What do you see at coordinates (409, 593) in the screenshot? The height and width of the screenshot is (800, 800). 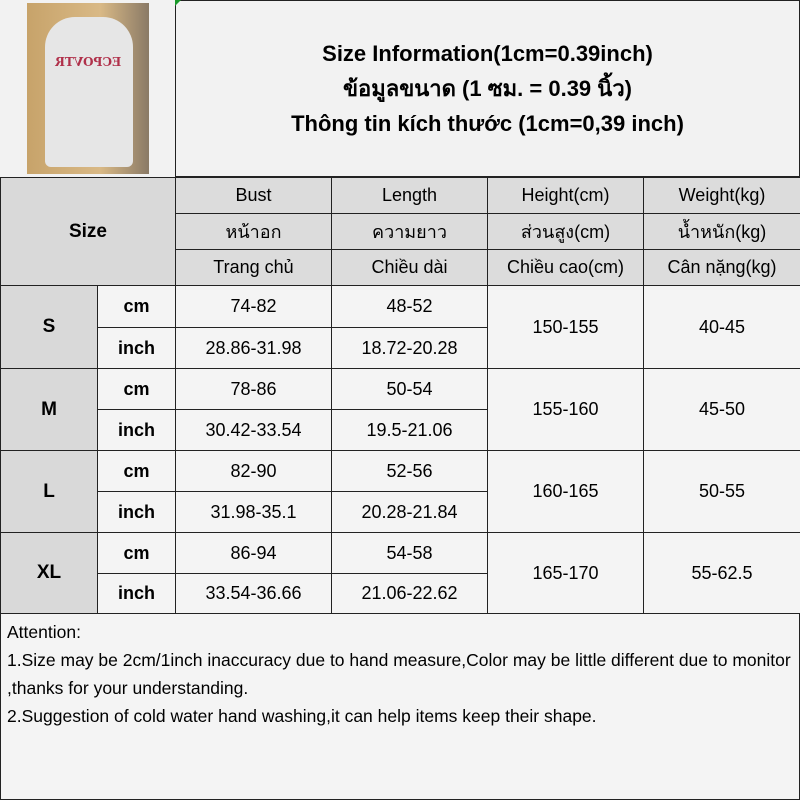 I see `length-inch: 21.06-22.62` at bounding box center [409, 593].